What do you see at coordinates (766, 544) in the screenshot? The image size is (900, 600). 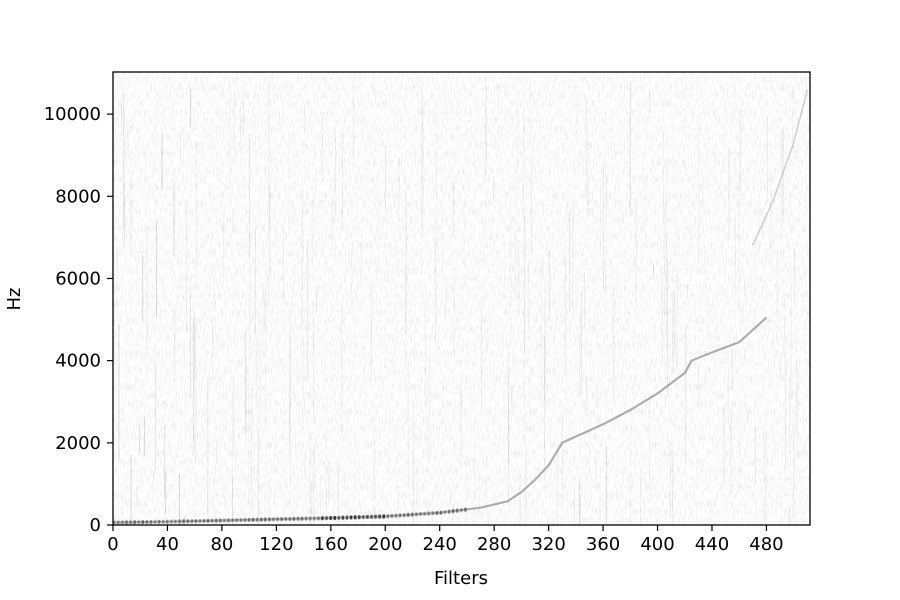 I see `x-tick-label: 480` at bounding box center [766, 544].